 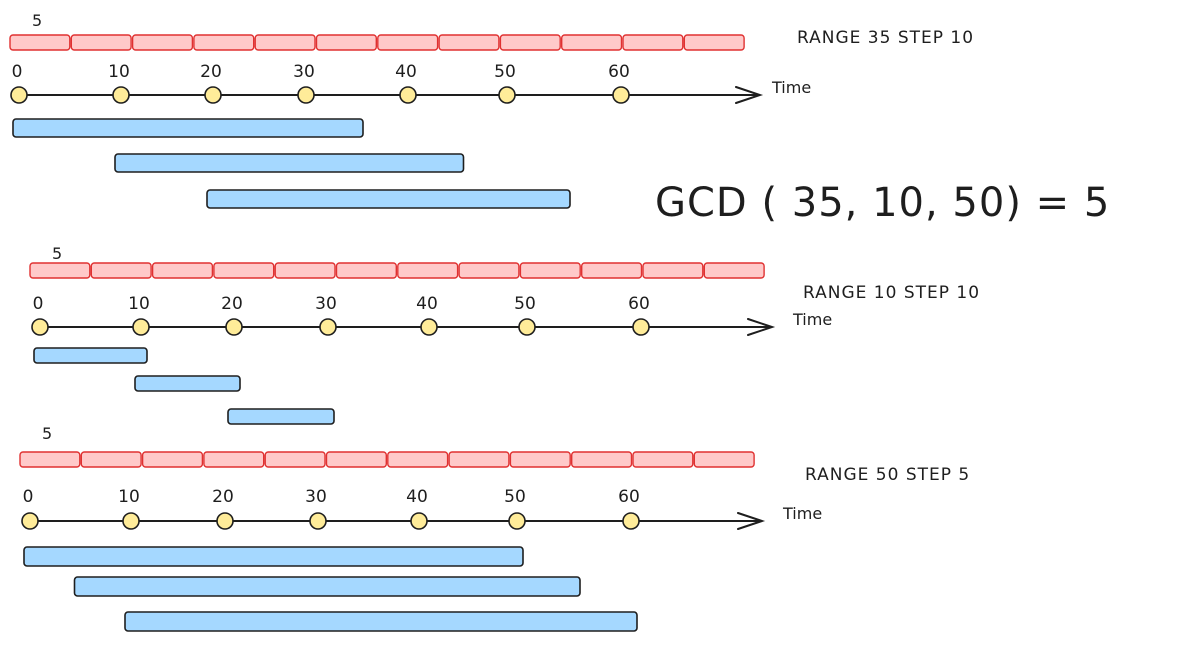 What do you see at coordinates (887, 475) in the screenshot?
I see `range-step-label: RANGE 50 STEP 5` at bounding box center [887, 475].